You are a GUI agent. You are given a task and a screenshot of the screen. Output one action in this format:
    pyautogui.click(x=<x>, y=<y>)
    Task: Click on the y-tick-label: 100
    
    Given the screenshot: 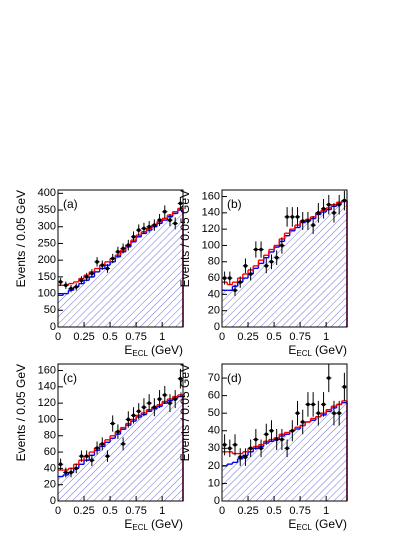 What is the action you would take?
    pyautogui.click(x=47, y=293)
    